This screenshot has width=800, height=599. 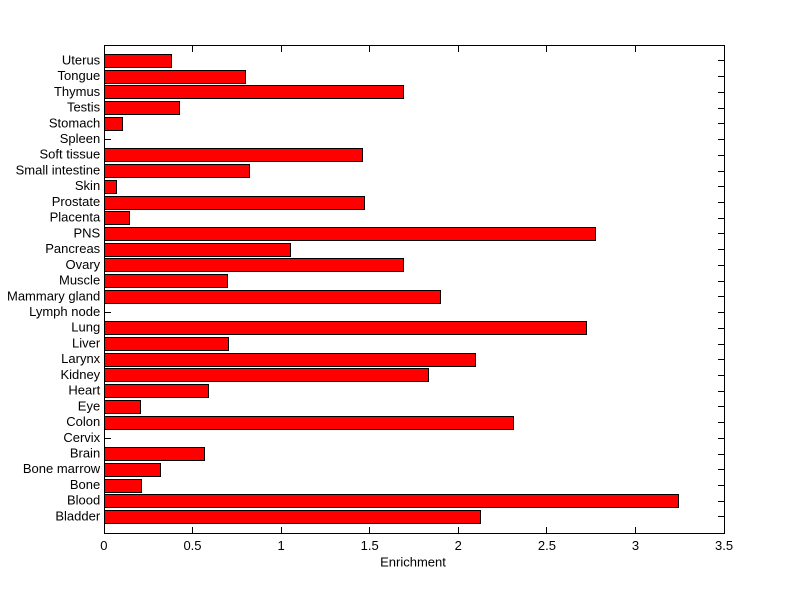 What do you see at coordinates (86, 232) in the screenshot?
I see `svg-text: PNS` at bounding box center [86, 232].